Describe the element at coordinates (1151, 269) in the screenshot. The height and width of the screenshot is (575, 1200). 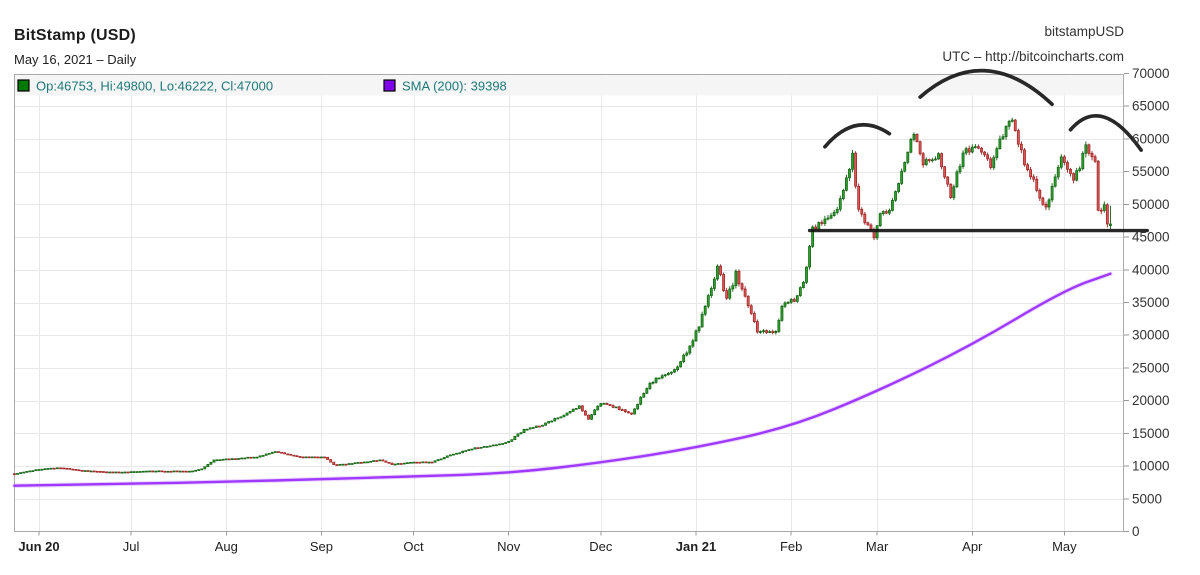
I see `y-axis-label: 40000` at that location.